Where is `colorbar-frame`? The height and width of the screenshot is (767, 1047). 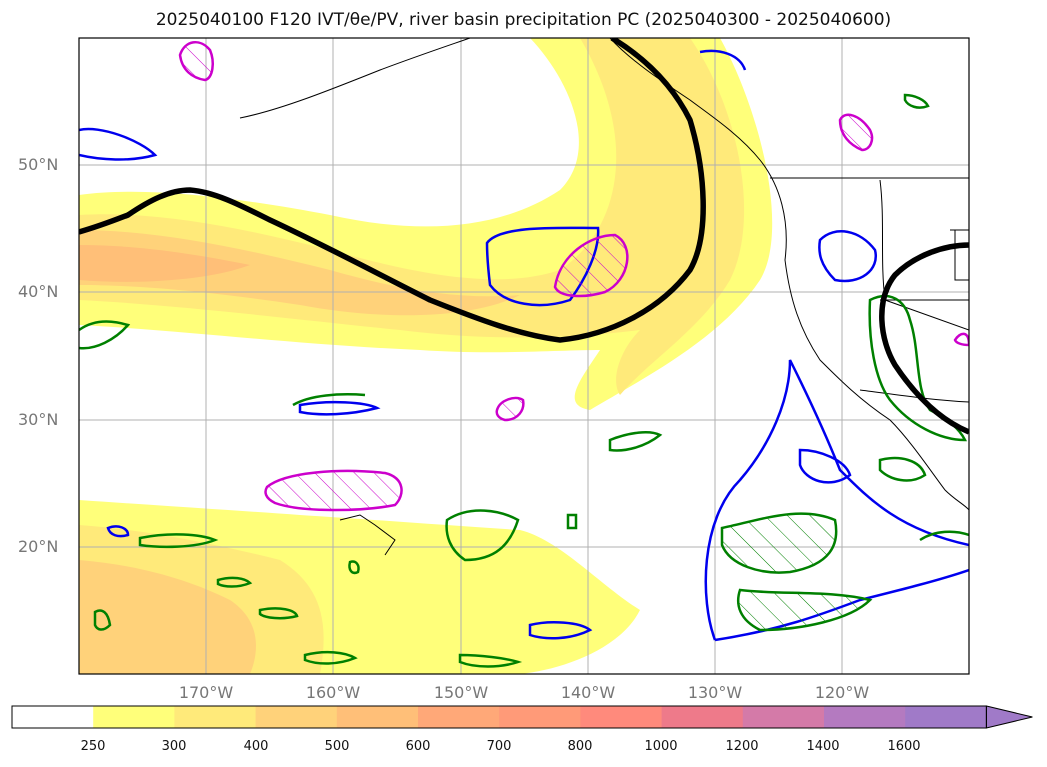
colorbar-frame is located at coordinates (499, 717).